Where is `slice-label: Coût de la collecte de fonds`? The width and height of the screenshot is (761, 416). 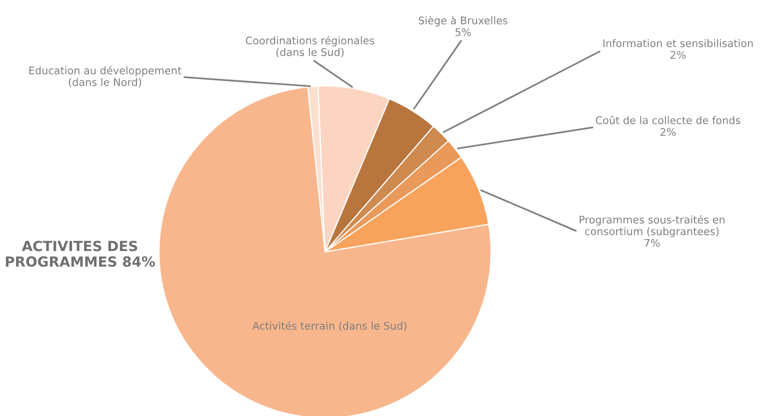
slice-label: Coût de la collecte de fonds is located at coordinates (668, 120).